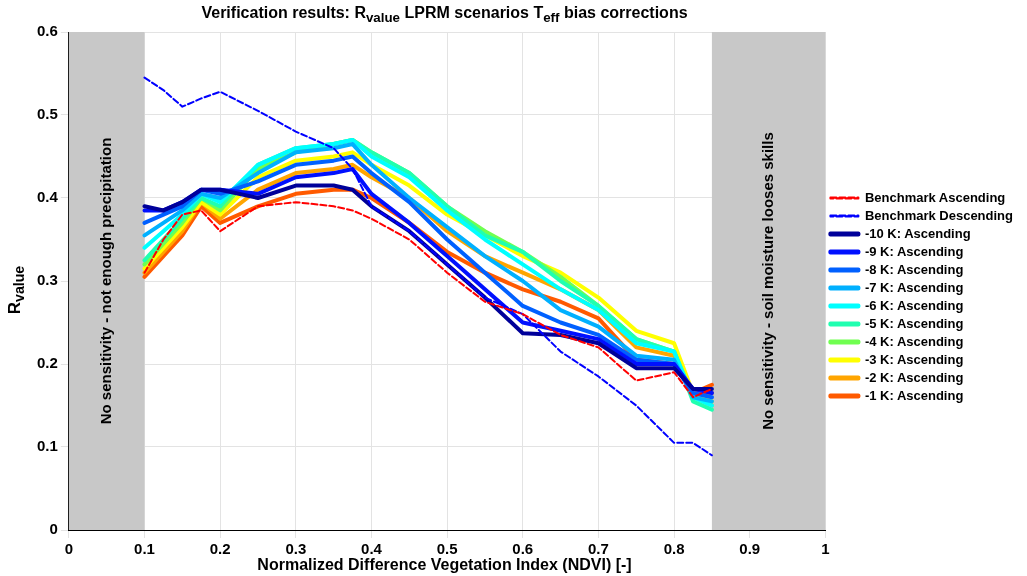  Describe the element at coordinates (47, 114) in the screenshot. I see `y-tick-label: 0.5` at that location.